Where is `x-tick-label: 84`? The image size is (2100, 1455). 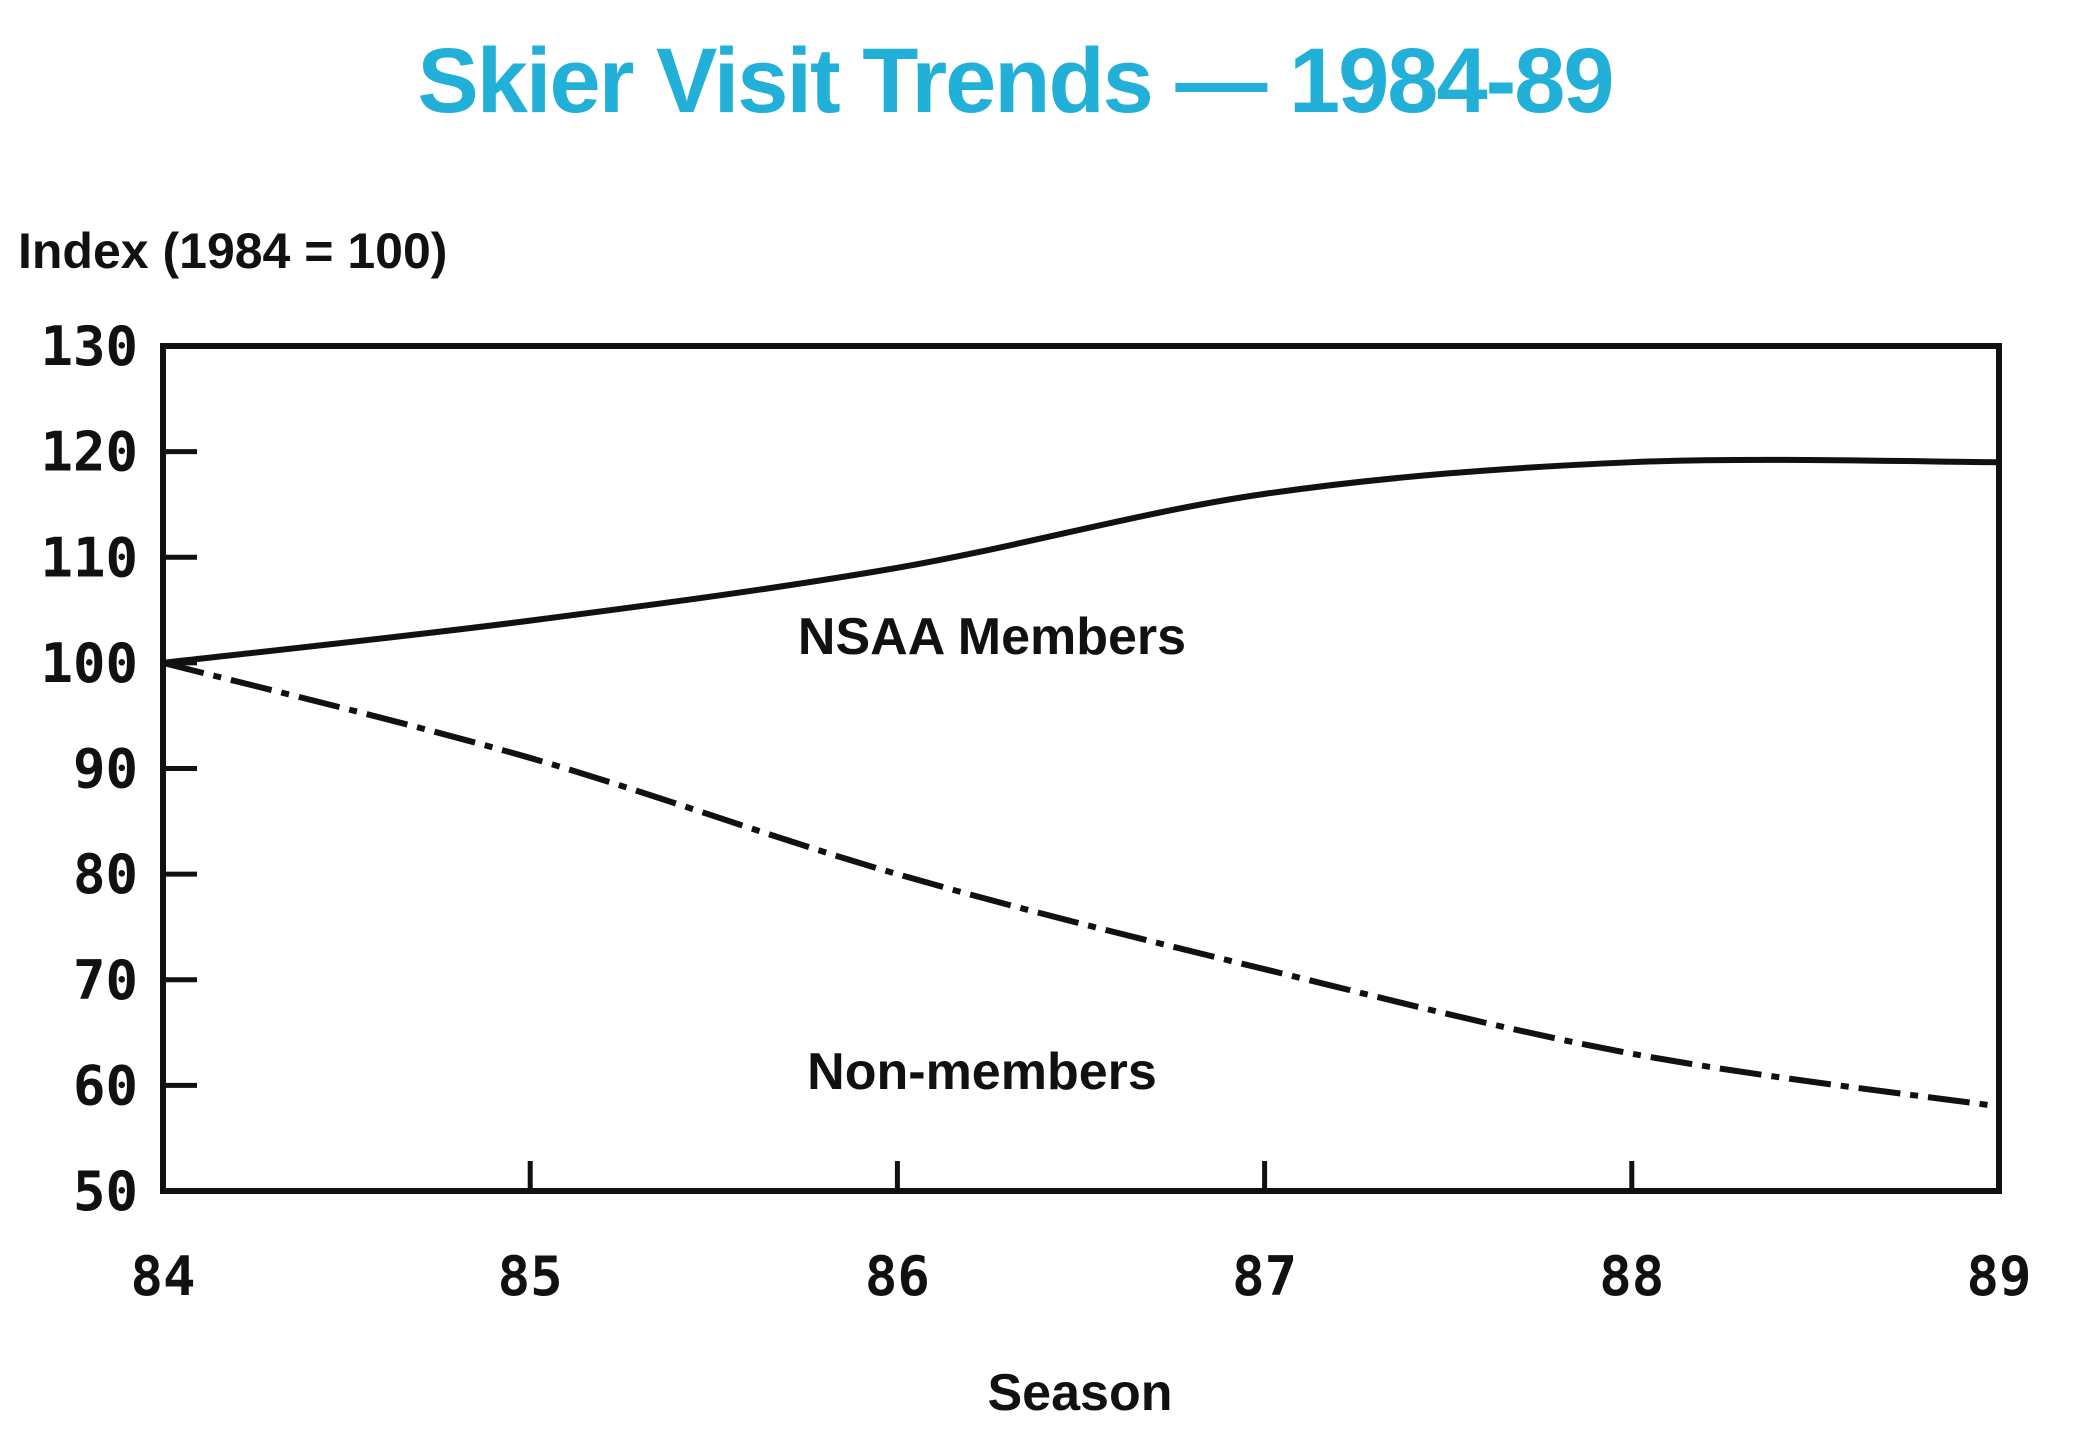 x-tick-label: 84 is located at coordinates (162, 1276).